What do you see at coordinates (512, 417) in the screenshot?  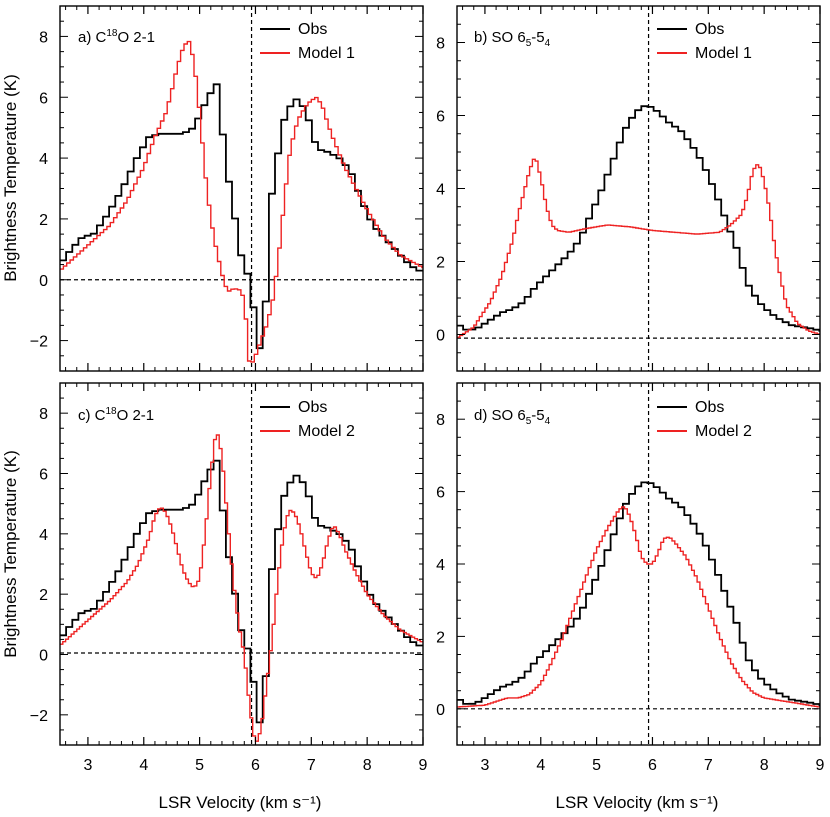 I see `panel-d-title: d) SO 65-54` at bounding box center [512, 417].